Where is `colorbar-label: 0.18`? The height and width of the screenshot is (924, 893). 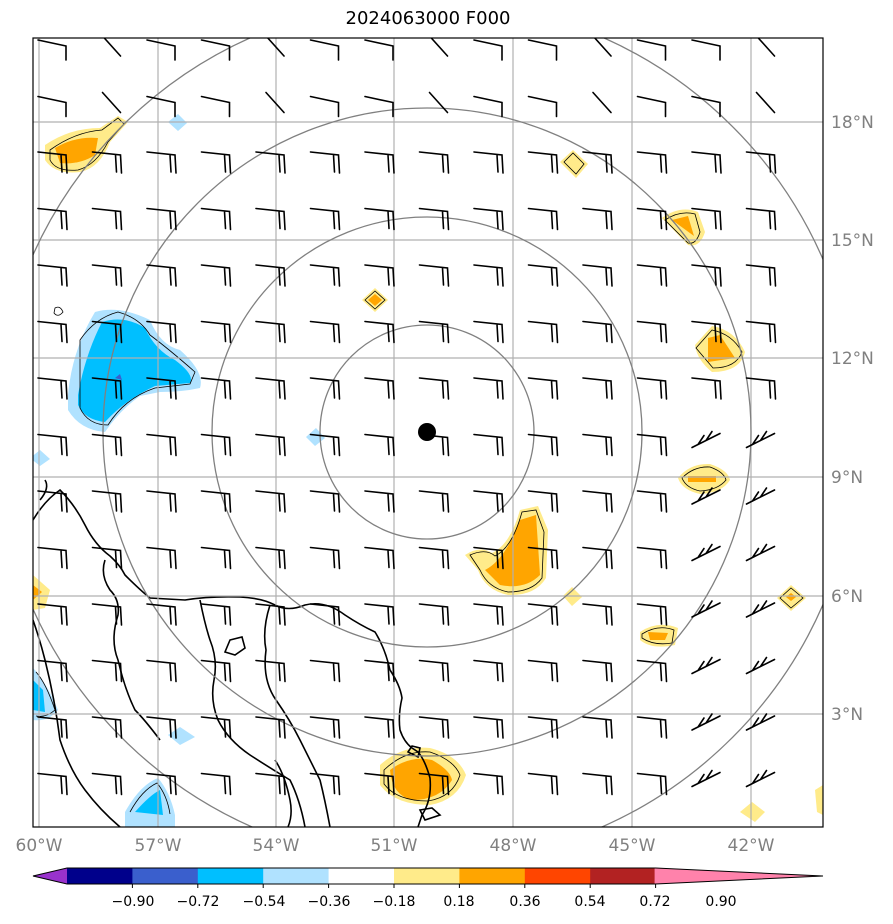
colorbar-label: 0.18 is located at coordinates (458, 902).